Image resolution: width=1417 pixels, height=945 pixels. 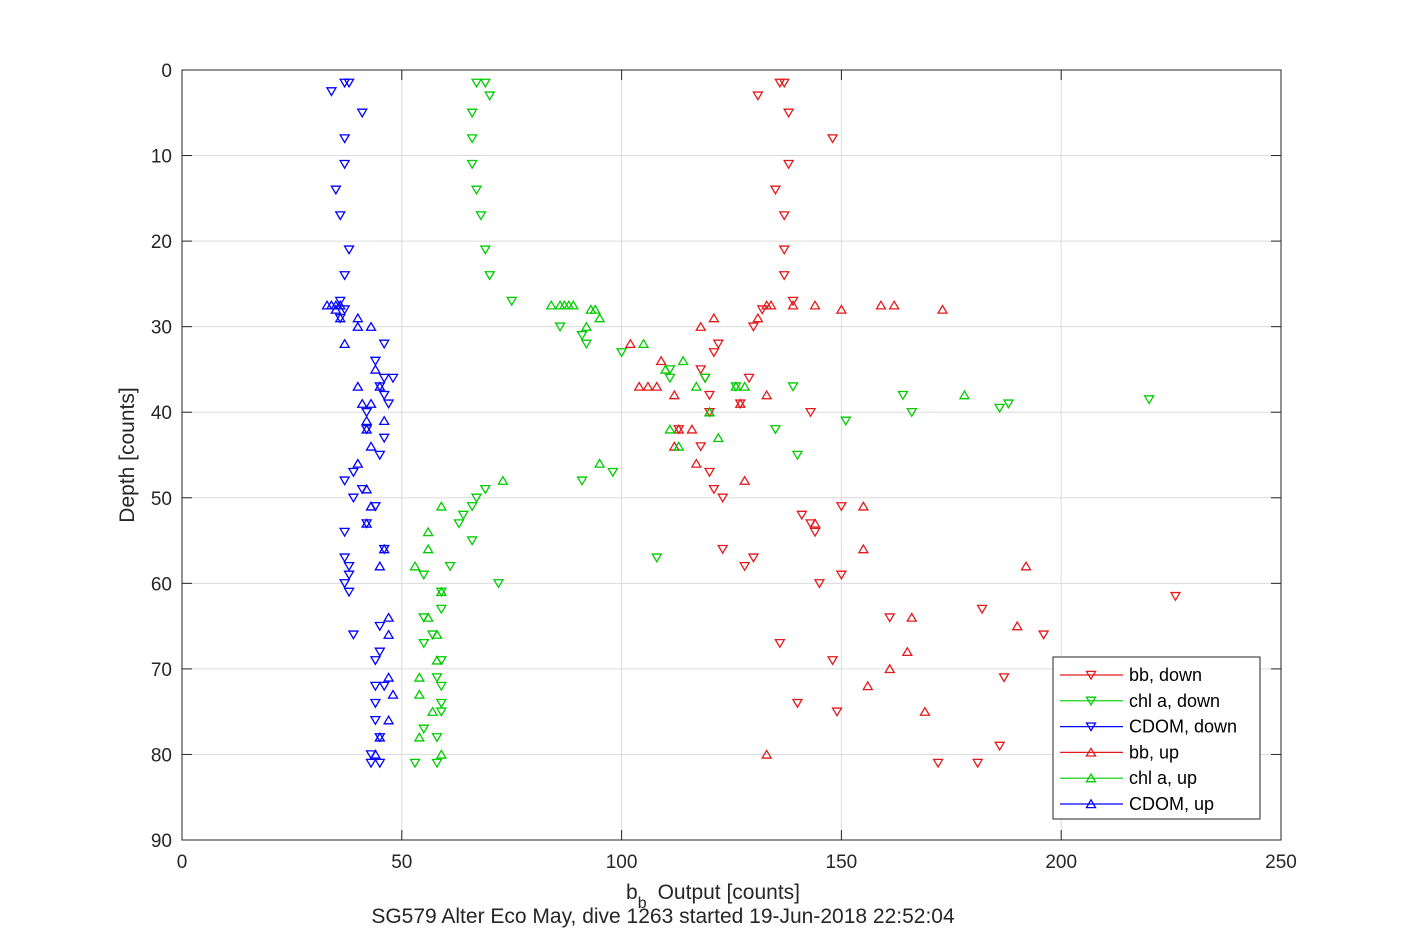 I want to click on legend-label: bb, up, so click(x=1154, y=752).